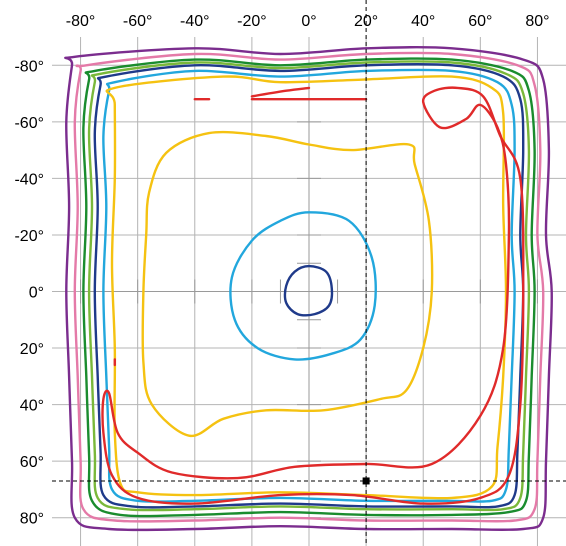 Image resolution: width=566 pixels, height=546 pixels. I want to click on x-tick-labels: -80° -60° -40° -20° 0° 20° 40° 60° 80°, so click(308, 21).